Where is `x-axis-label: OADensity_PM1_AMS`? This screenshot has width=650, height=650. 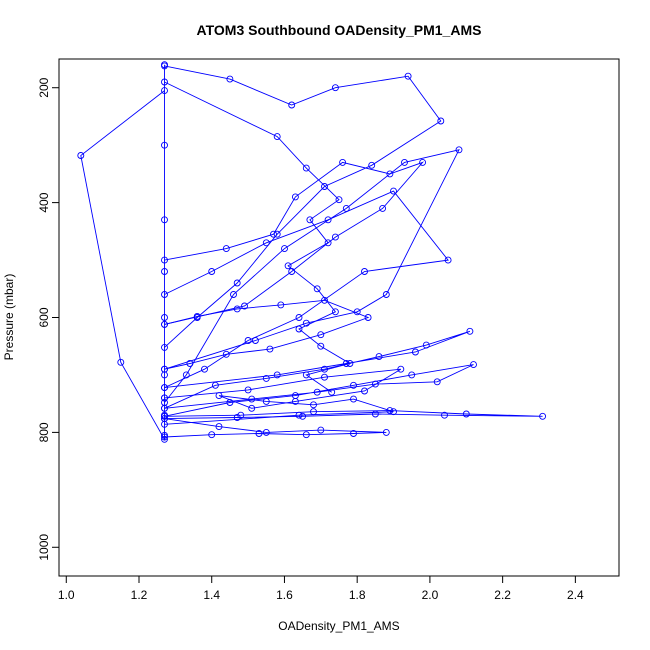
x-axis-label: OADensity_PM1_AMS is located at coordinates (338, 626).